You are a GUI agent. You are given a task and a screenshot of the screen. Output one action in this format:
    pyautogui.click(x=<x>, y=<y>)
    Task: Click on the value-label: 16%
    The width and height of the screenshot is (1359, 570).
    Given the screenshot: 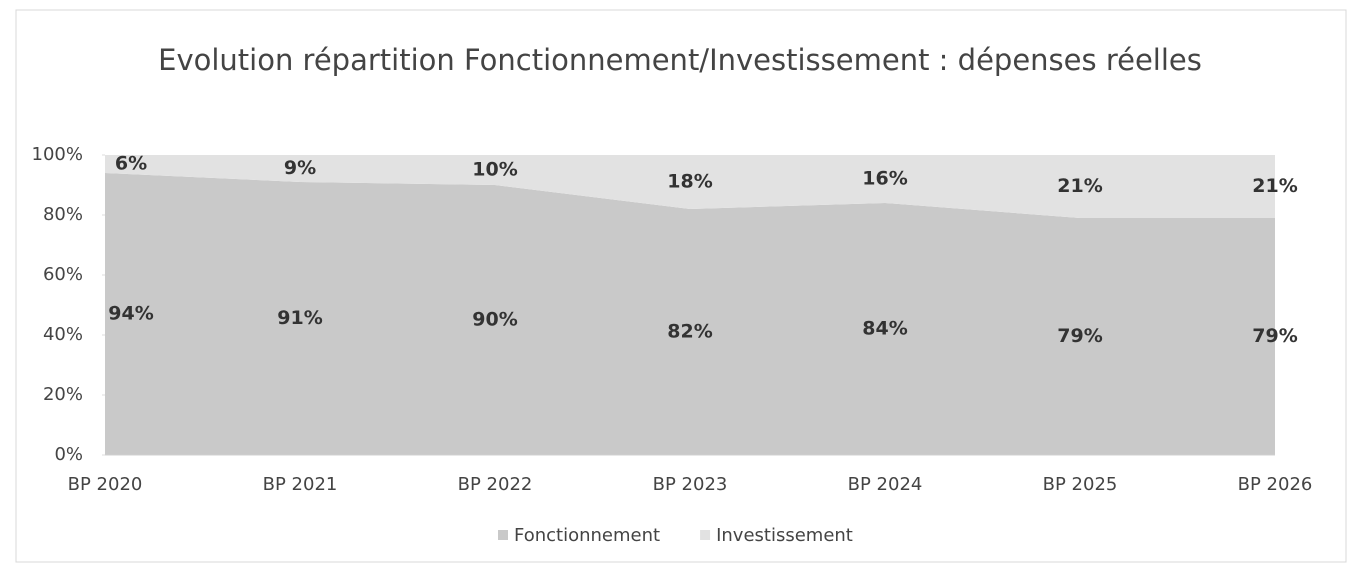 What is the action you would take?
    pyautogui.click(x=884, y=179)
    